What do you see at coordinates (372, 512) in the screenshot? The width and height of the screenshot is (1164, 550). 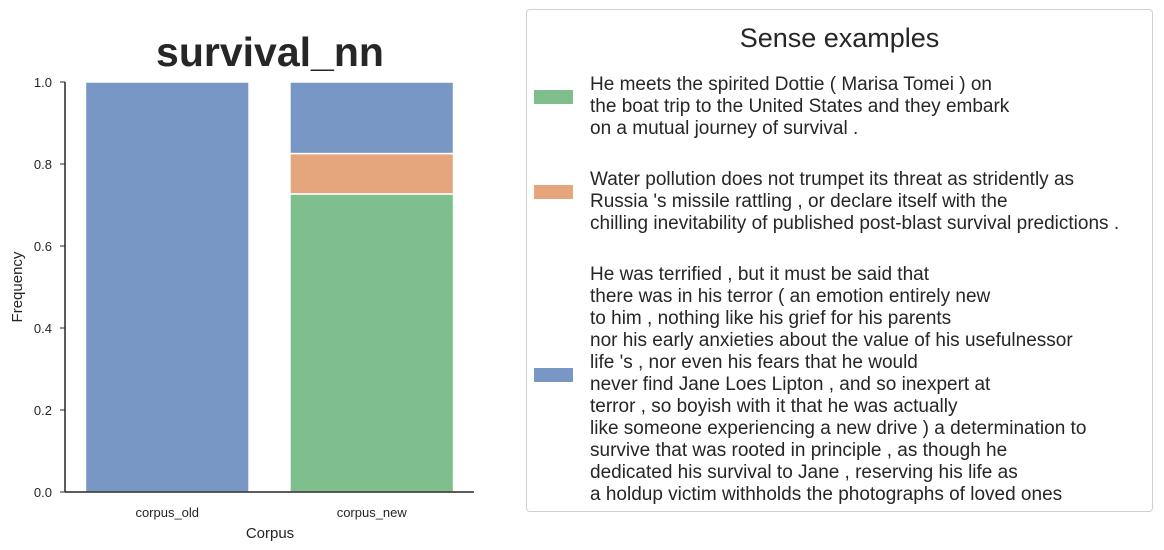 I see `x-tick-label: corpus_new` at bounding box center [372, 512].